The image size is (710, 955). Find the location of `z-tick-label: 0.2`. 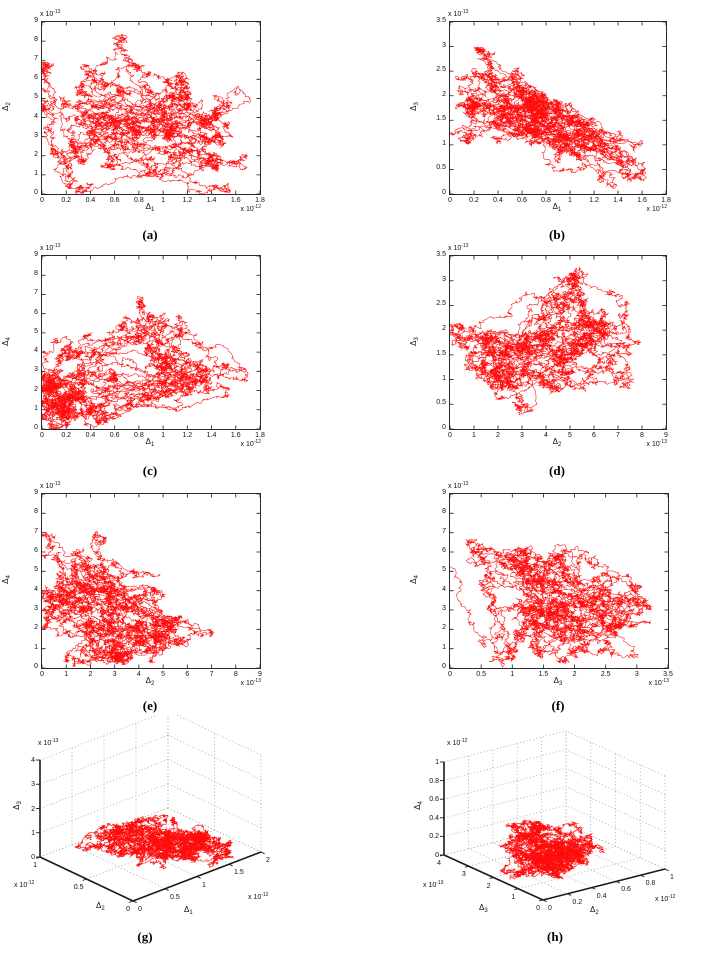

z-tick-label: 0.2 is located at coordinates (434, 837).